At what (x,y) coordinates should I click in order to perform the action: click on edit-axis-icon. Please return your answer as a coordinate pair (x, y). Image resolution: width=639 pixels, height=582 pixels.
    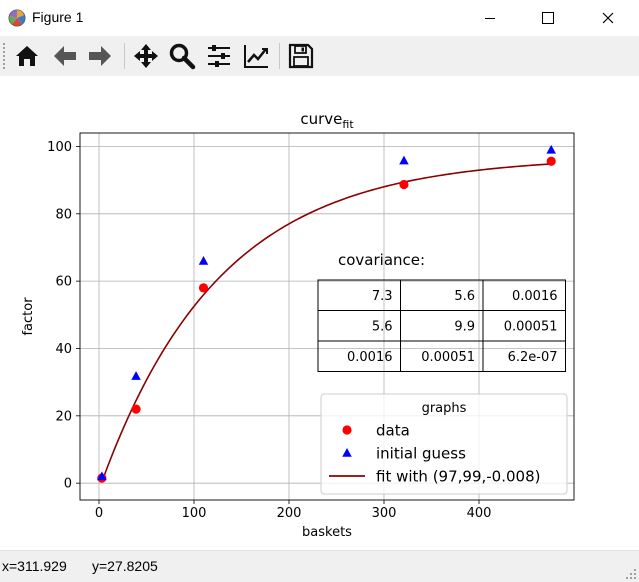
    Looking at the image, I should click on (256, 56).